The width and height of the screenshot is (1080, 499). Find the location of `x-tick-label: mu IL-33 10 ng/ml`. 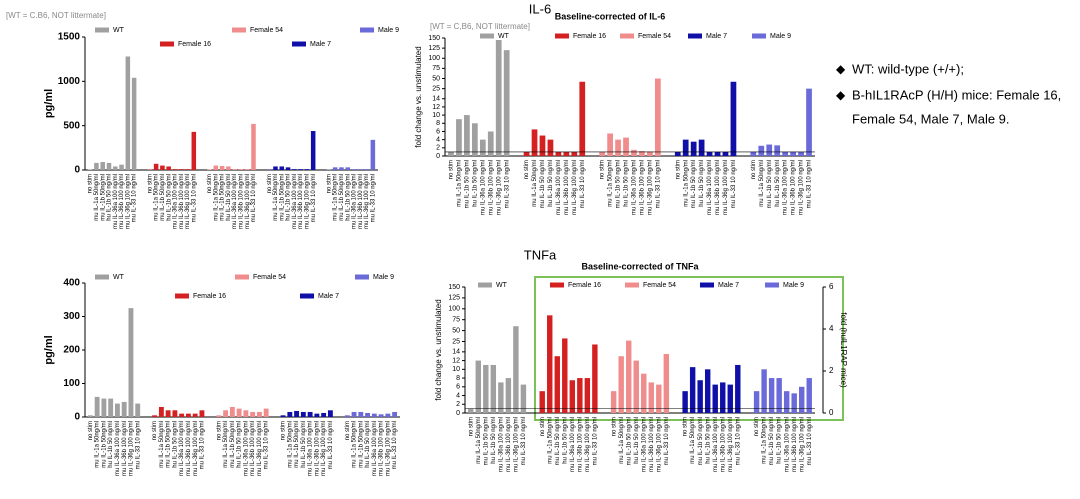

x-tick-label: mu IL-33 10 ng/ml is located at coordinates (254, 198).